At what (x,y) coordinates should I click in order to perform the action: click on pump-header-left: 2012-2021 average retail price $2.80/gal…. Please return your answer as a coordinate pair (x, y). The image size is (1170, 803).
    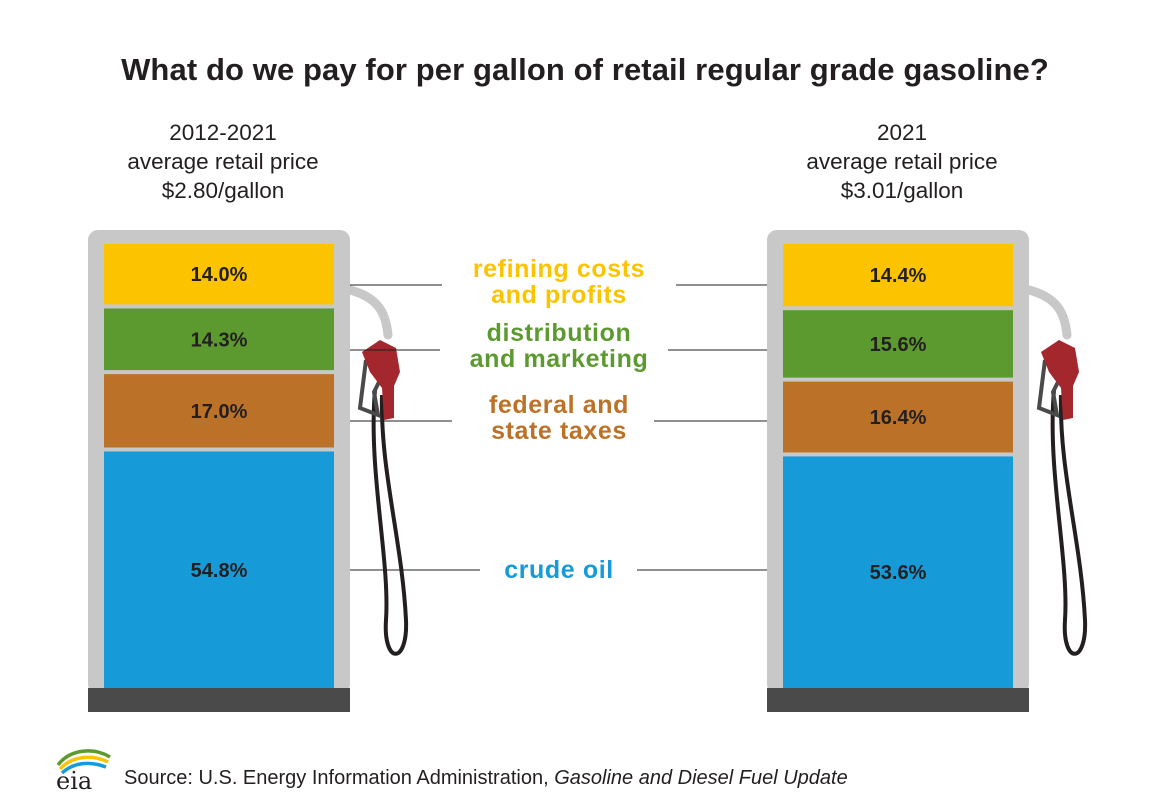
    Looking at the image, I should click on (223, 161).